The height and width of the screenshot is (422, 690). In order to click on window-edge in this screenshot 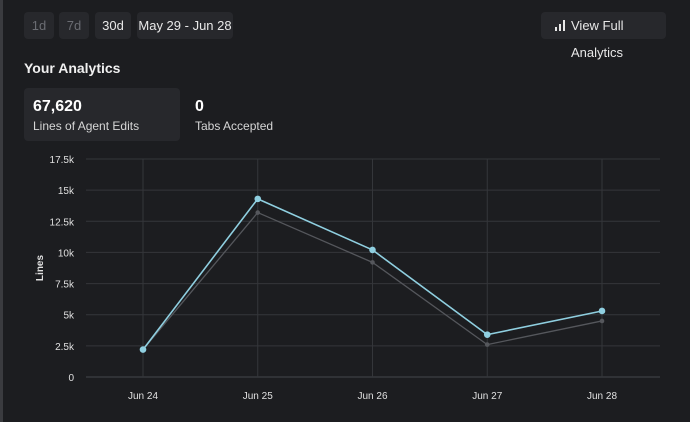, I will do `click(1, 211)`.